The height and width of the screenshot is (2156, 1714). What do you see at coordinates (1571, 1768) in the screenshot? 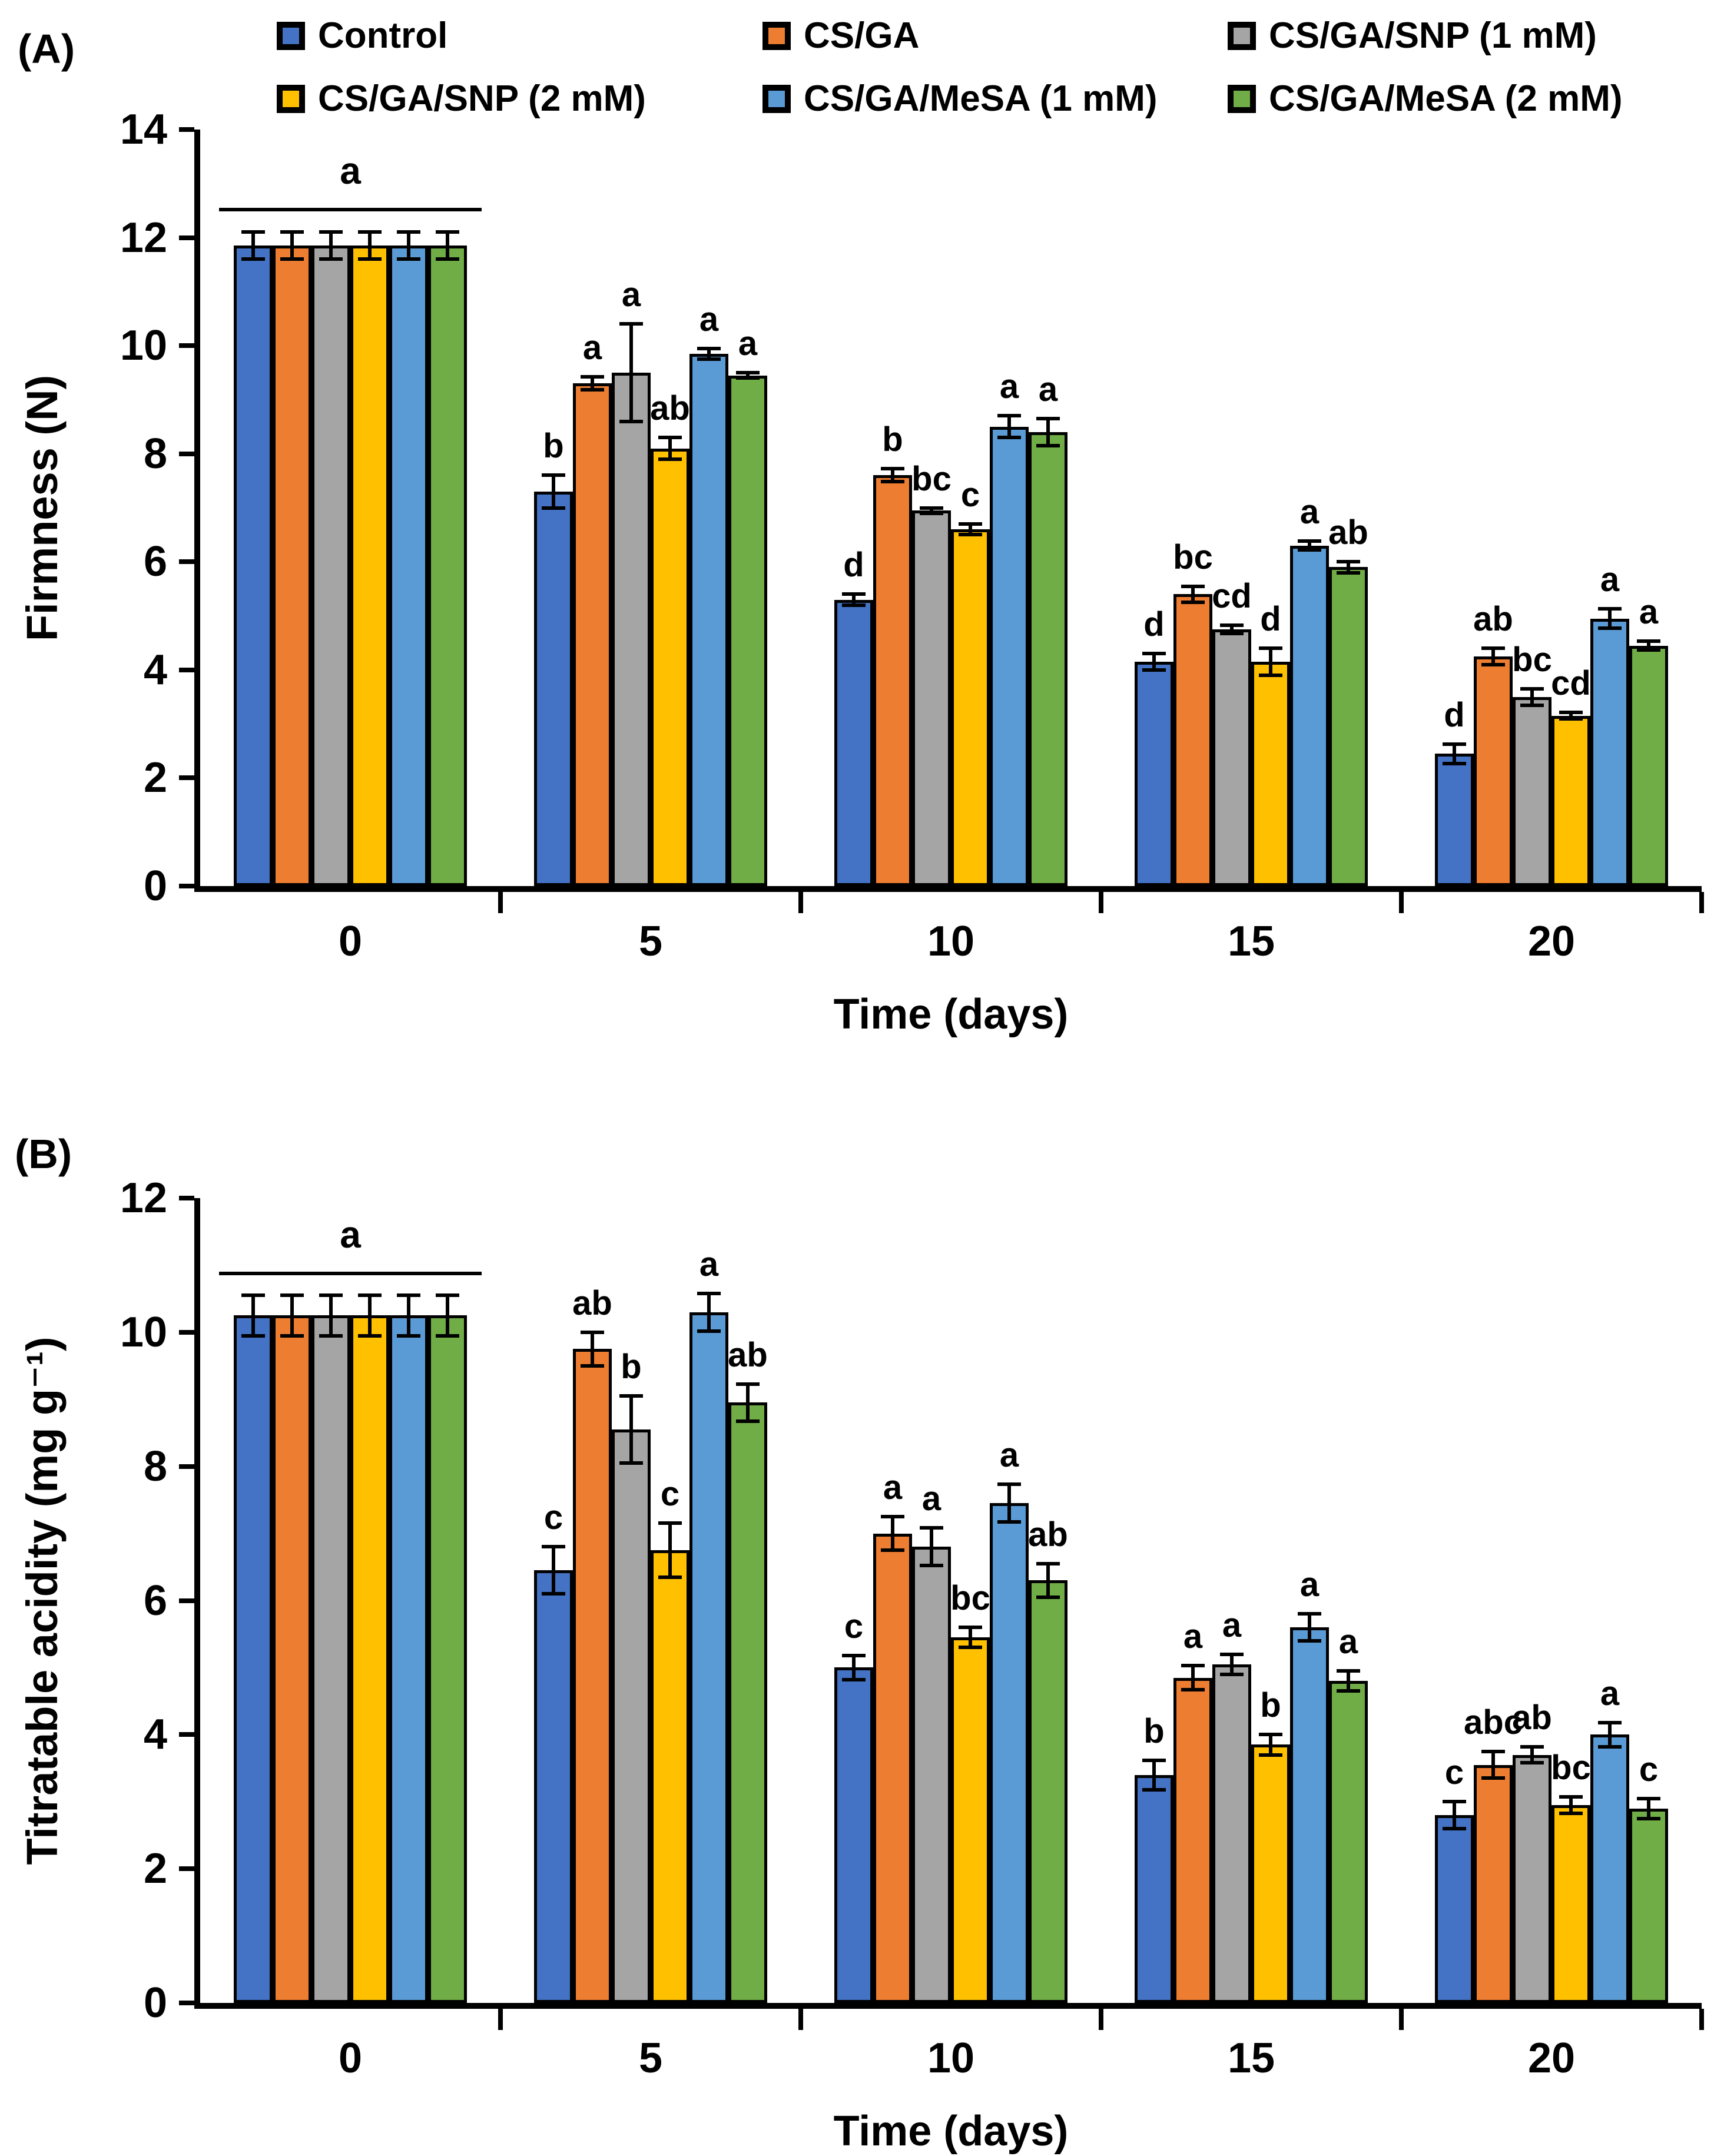
I see `significance-letter: bc` at bounding box center [1571, 1768].